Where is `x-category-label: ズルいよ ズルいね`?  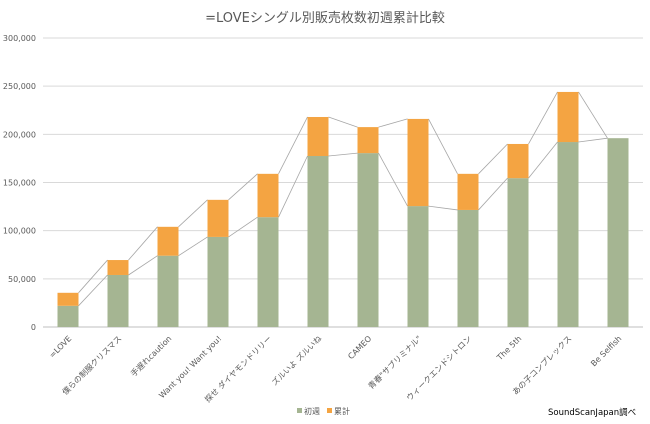
x-category-label: ズルいよ ズルいね is located at coordinates (296, 360).